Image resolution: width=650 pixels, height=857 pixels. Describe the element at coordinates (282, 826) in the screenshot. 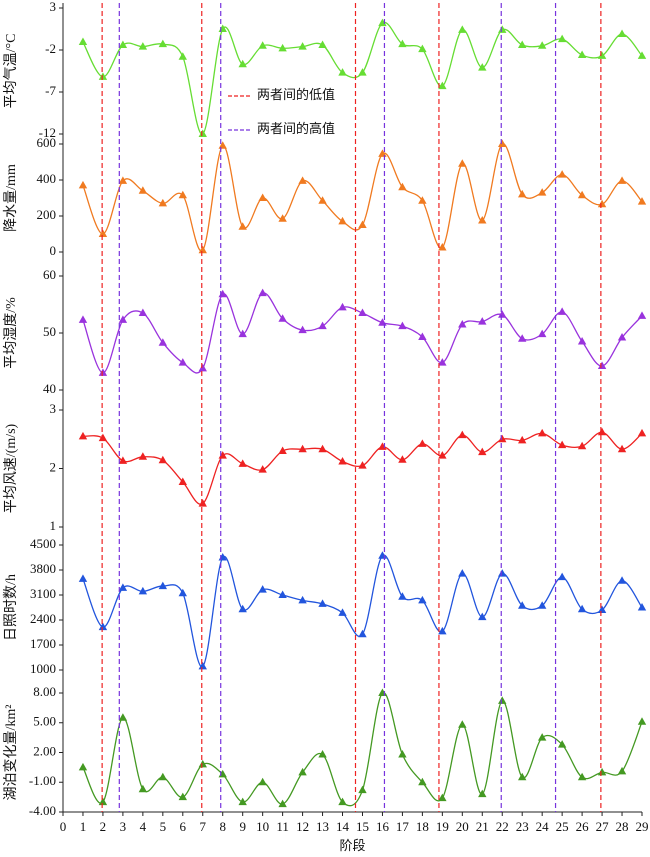

I see `x-tick-label: 11` at that location.